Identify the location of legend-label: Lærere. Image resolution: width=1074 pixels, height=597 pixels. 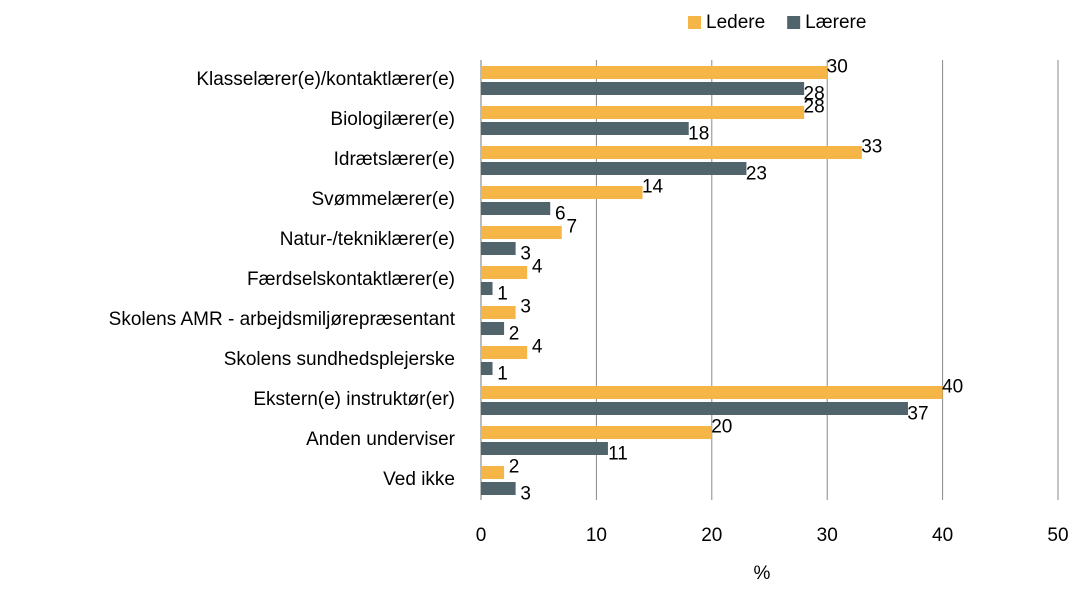
(835, 22).